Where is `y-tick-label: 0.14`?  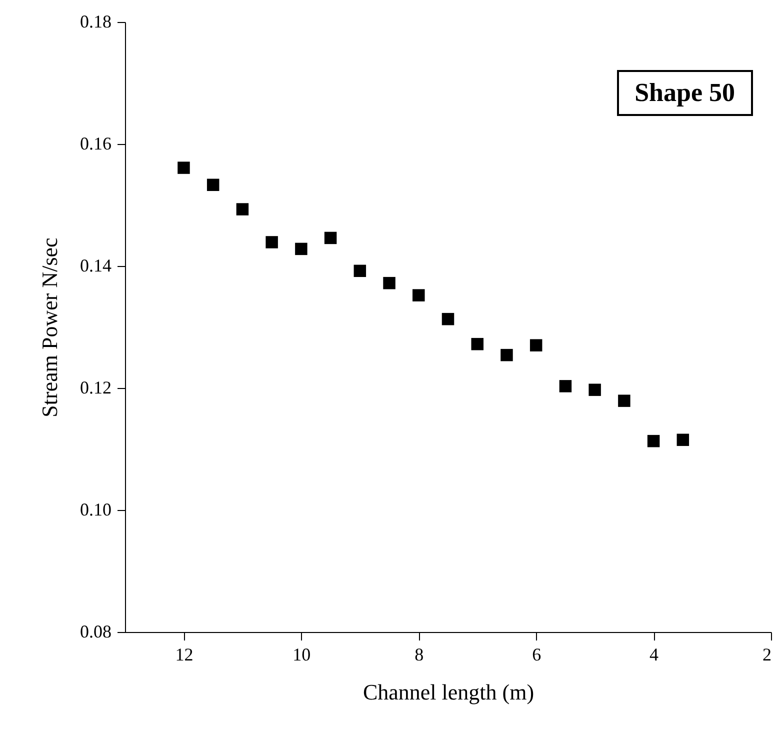 y-tick-label: 0.14 is located at coordinates (96, 266).